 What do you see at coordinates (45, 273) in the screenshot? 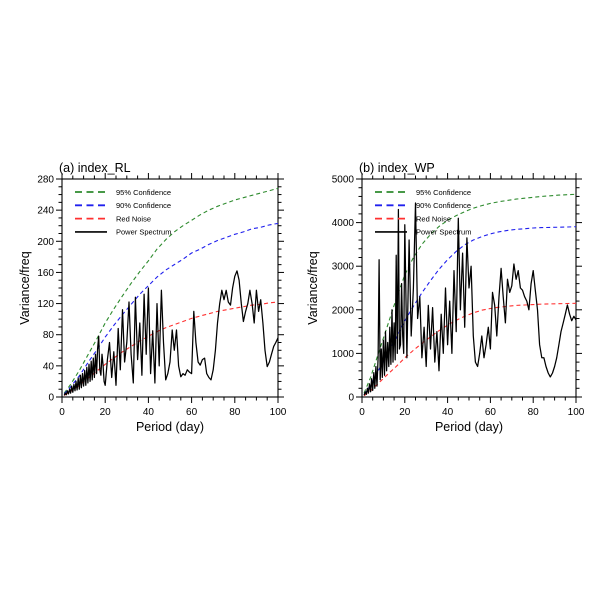
I see `y-tick-label: 160` at bounding box center [45, 273].